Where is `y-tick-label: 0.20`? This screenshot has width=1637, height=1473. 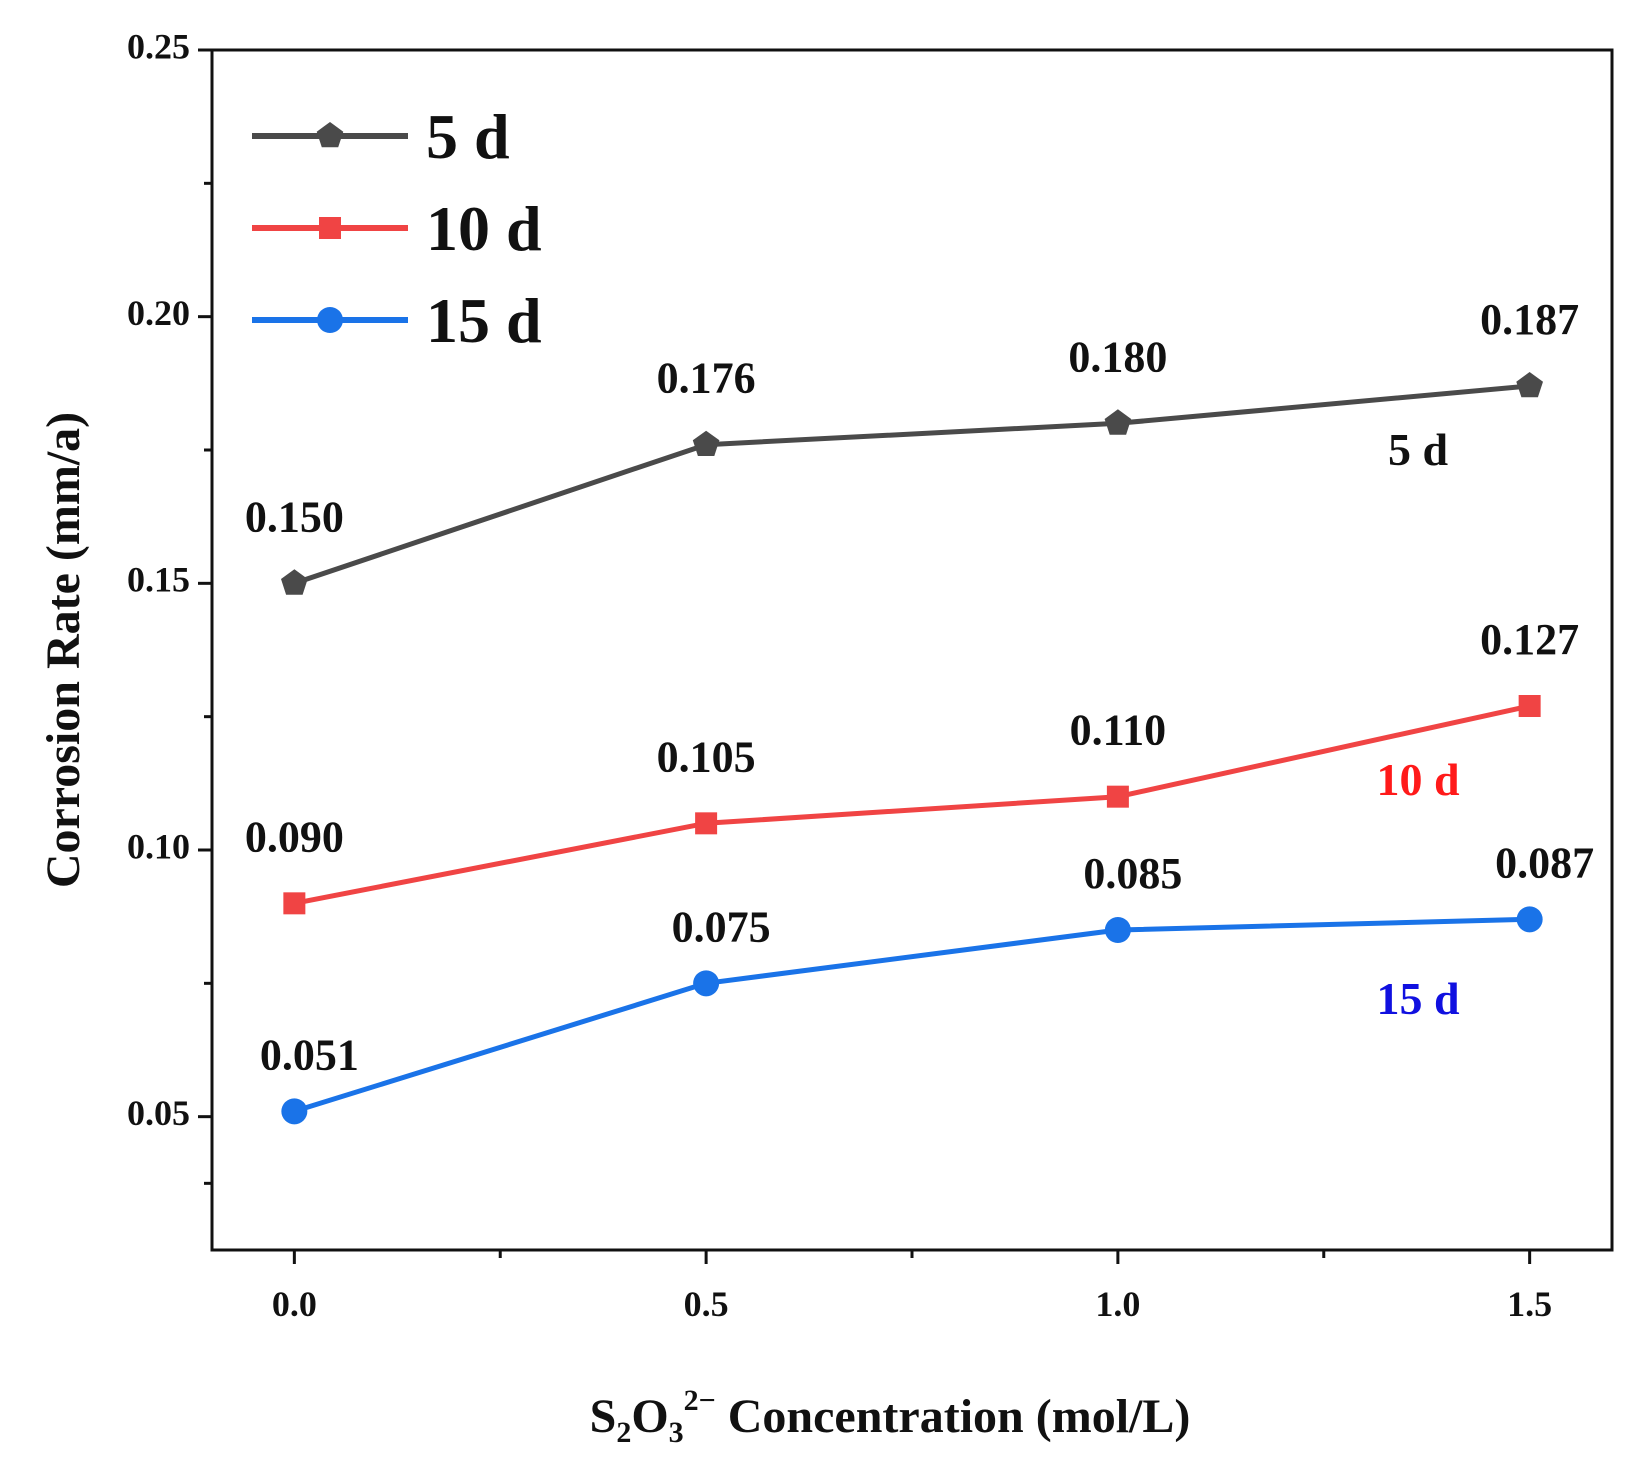 y-tick-label: 0.20 is located at coordinates (158, 313).